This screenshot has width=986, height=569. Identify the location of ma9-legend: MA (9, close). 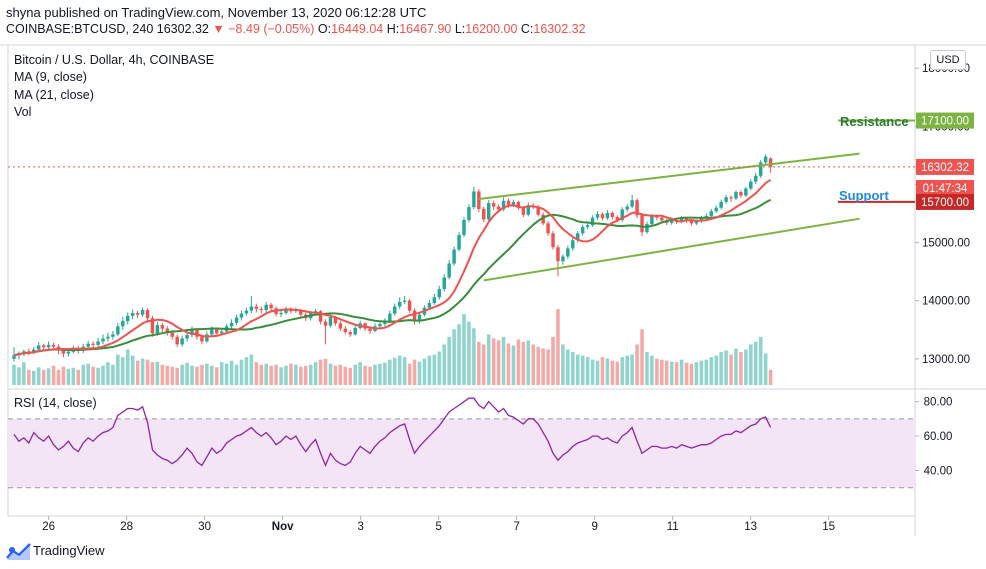
(50, 77).